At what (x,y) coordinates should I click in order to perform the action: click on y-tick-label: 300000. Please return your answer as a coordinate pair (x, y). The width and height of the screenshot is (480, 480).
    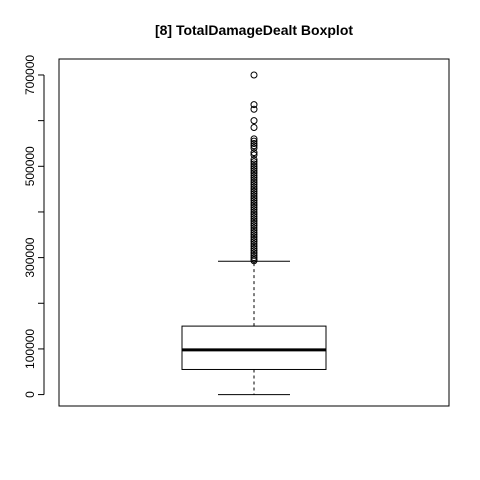
    Looking at the image, I should click on (30, 257).